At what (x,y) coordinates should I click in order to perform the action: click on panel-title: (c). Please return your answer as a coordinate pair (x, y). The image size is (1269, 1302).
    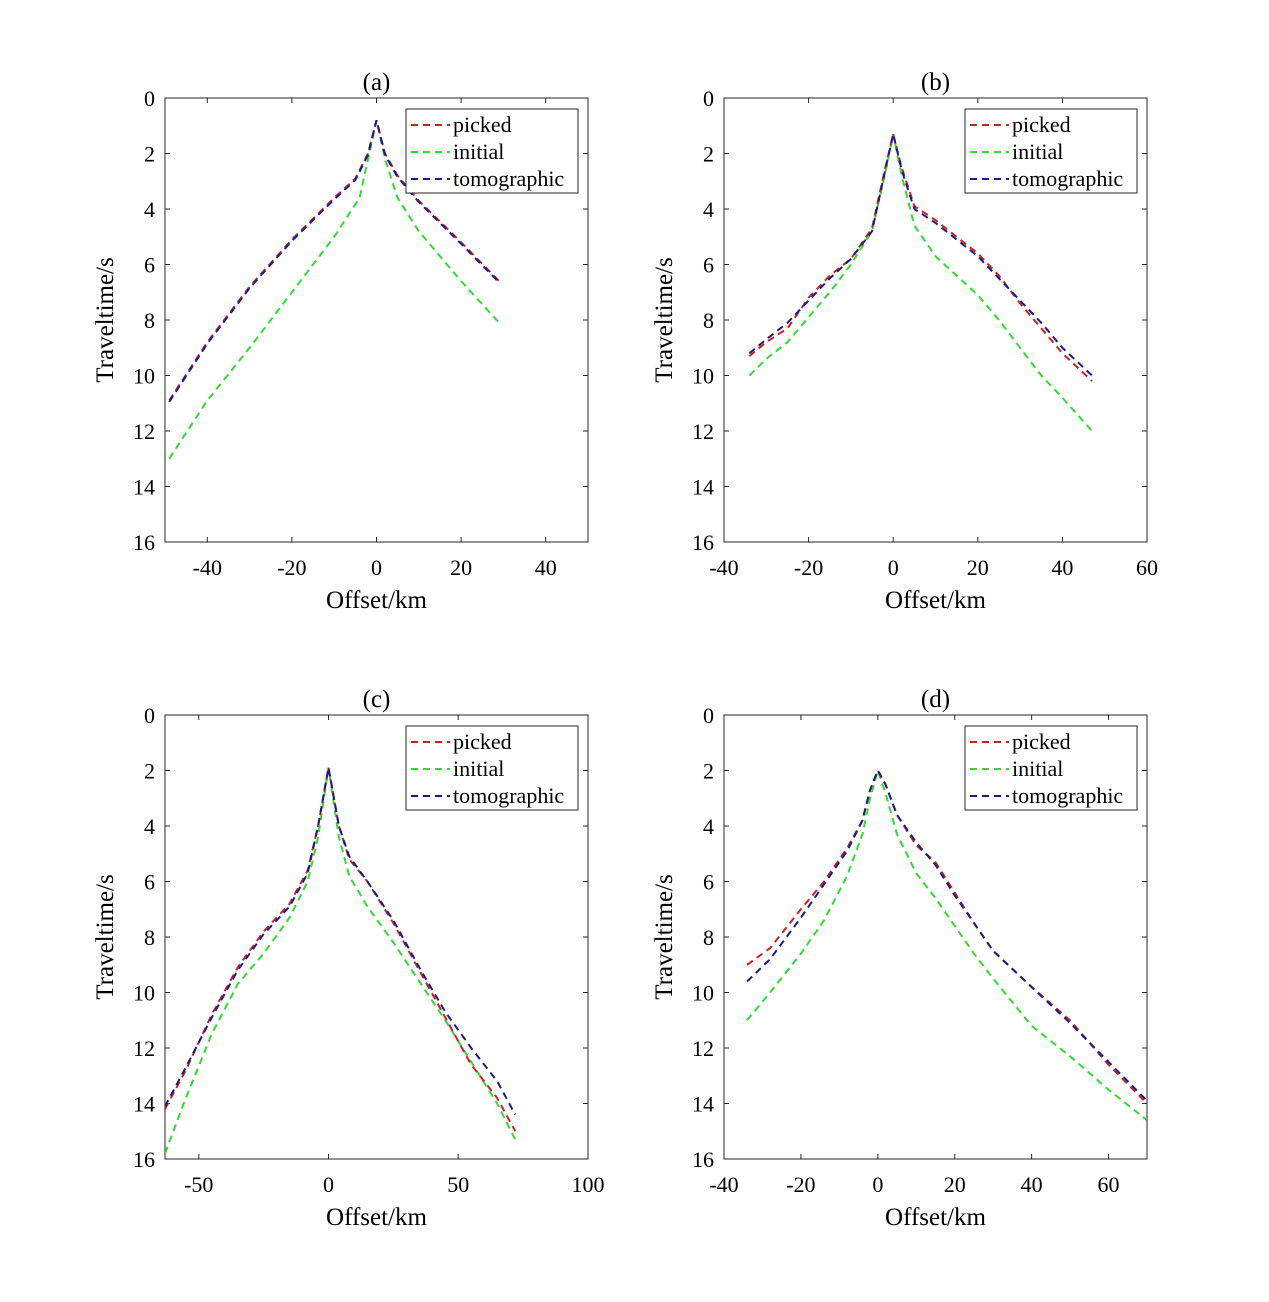
    Looking at the image, I should click on (377, 699).